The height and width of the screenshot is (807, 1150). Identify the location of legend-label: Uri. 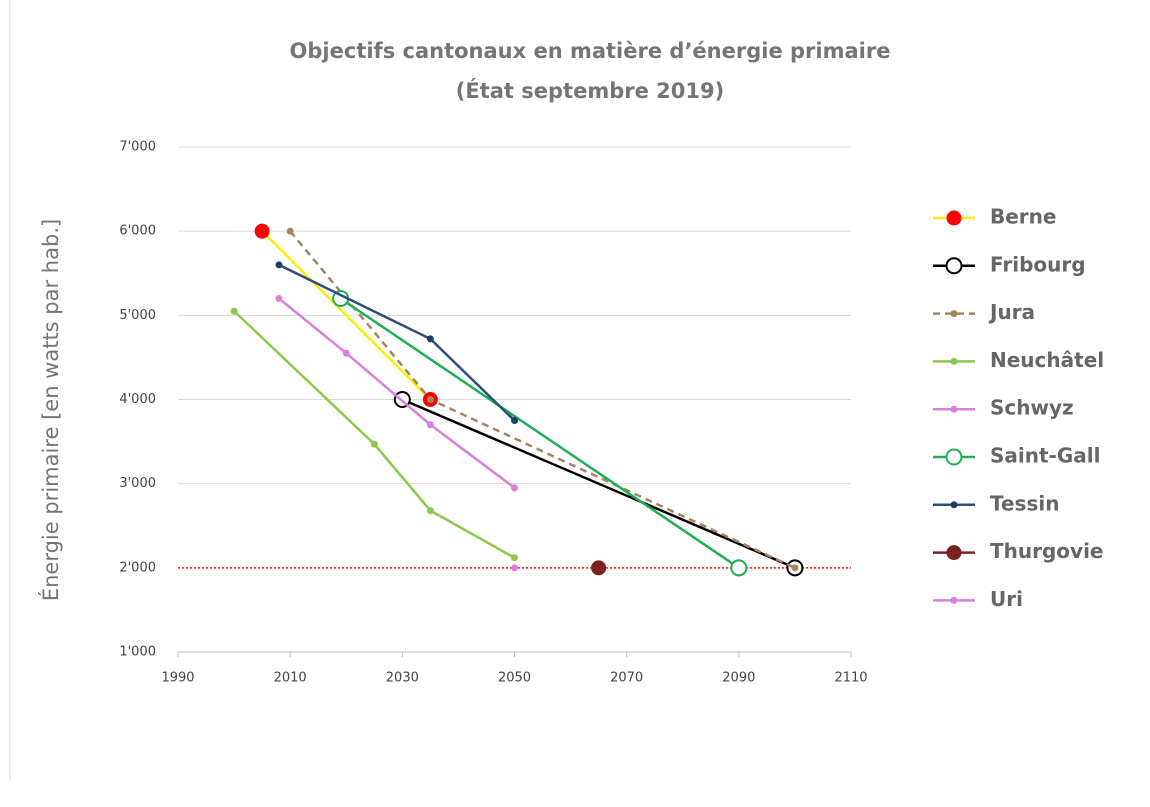
(1006, 599).